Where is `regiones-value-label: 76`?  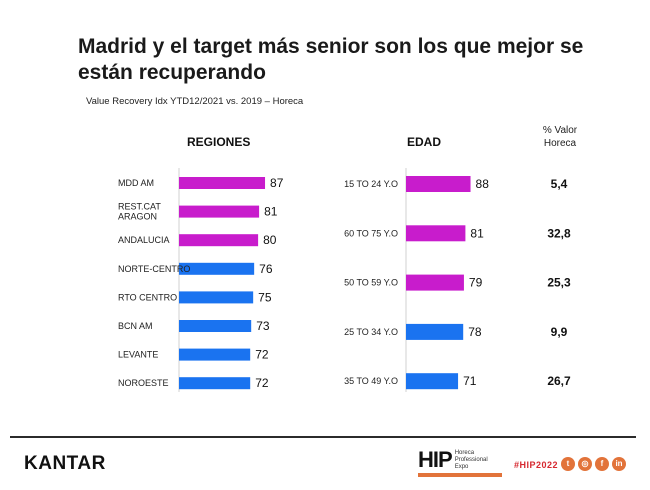 regiones-value-label: 76 is located at coordinates (266, 269).